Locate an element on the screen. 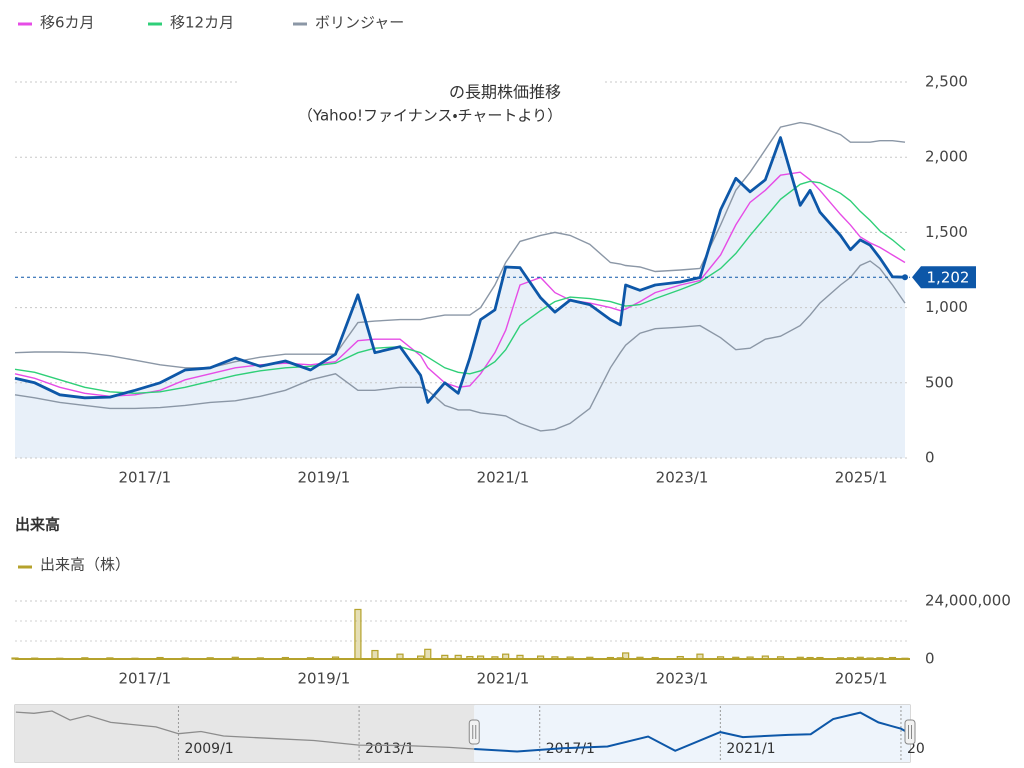  y-tick-label: 2,000 is located at coordinates (946, 157).